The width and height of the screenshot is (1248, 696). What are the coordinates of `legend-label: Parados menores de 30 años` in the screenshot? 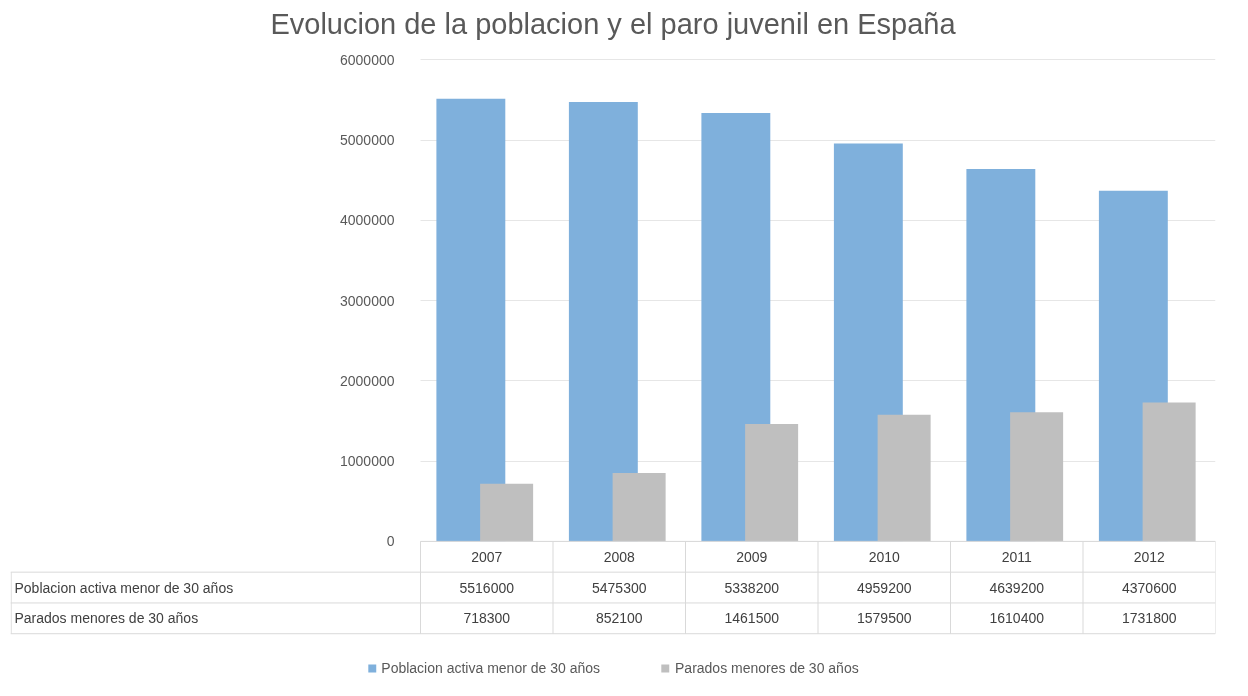 It's located at (767, 668).